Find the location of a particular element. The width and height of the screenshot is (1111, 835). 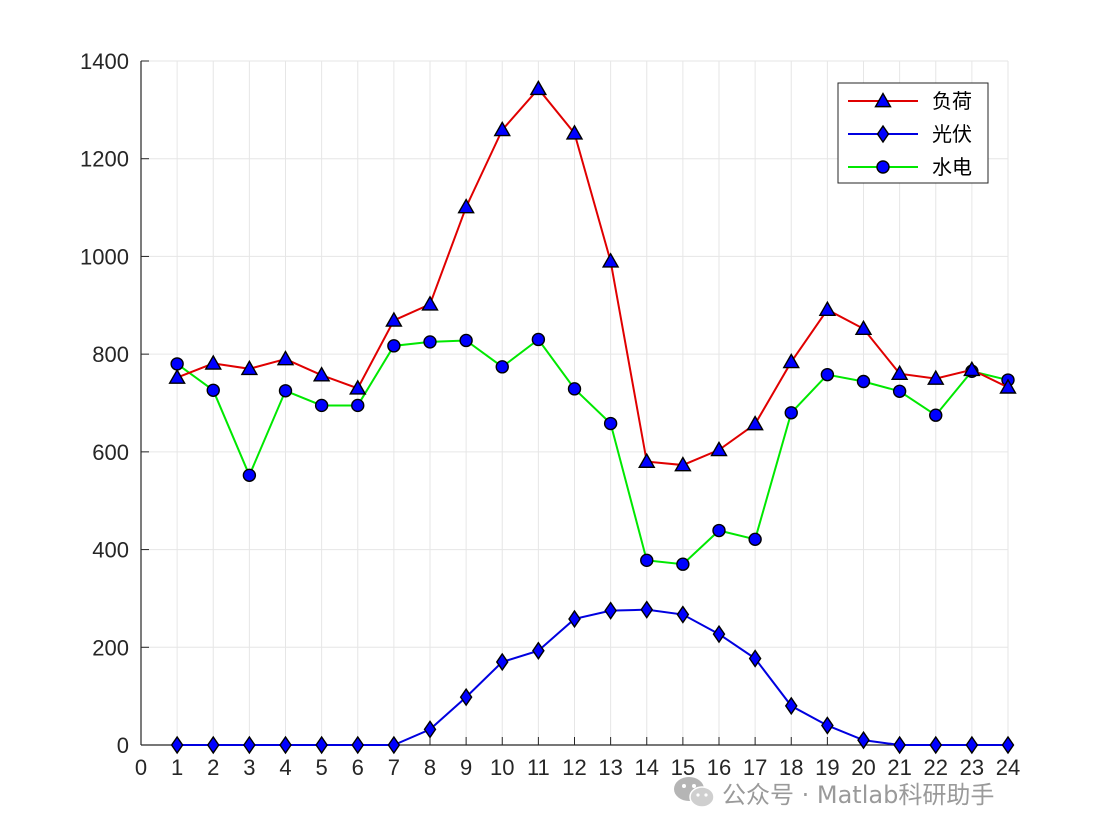

x-tick-label: 17 is located at coordinates (755, 767).